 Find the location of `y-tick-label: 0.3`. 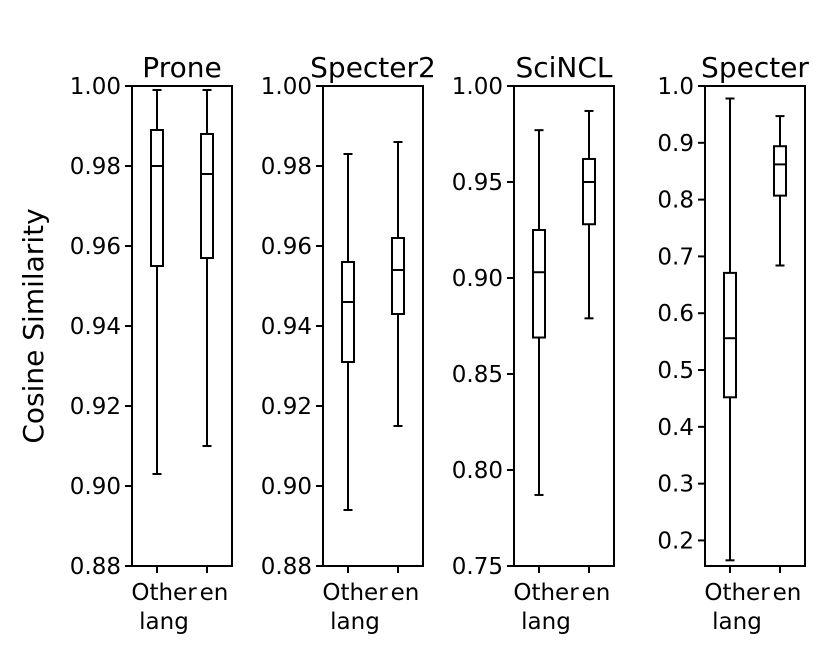

y-tick-label: 0.3 is located at coordinates (675, 485).